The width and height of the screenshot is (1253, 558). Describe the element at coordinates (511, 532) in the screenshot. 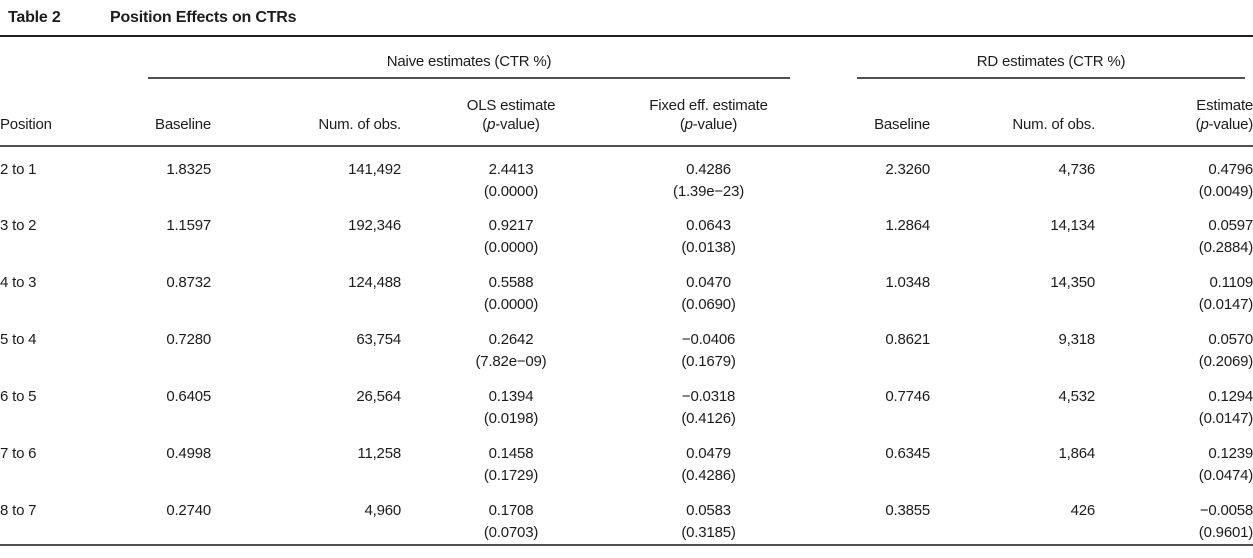

I see `pvalue: (0.0703)` at that location.